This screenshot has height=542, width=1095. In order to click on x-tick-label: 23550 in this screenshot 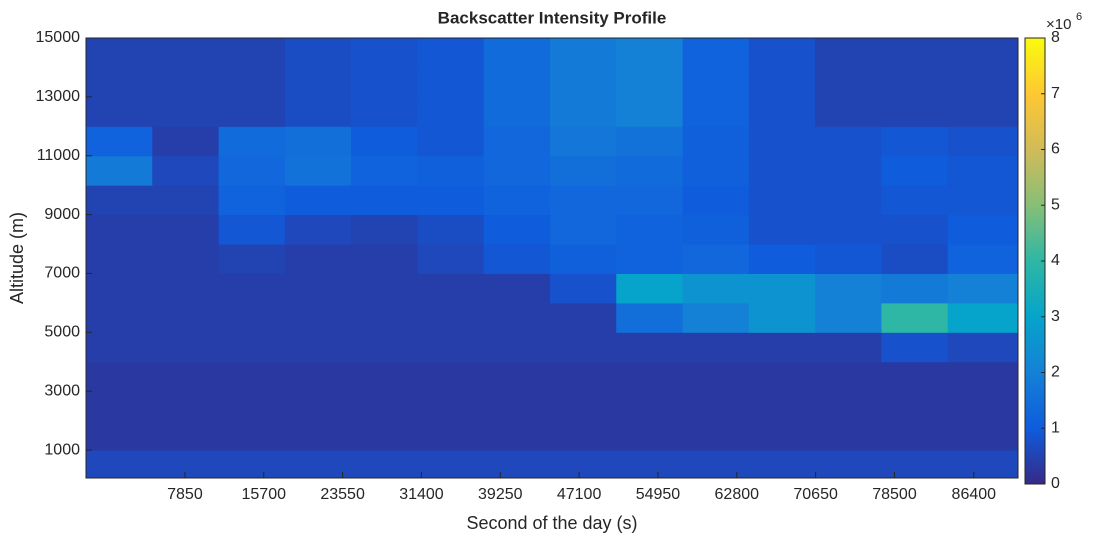, I will do `click(342, 494)`.